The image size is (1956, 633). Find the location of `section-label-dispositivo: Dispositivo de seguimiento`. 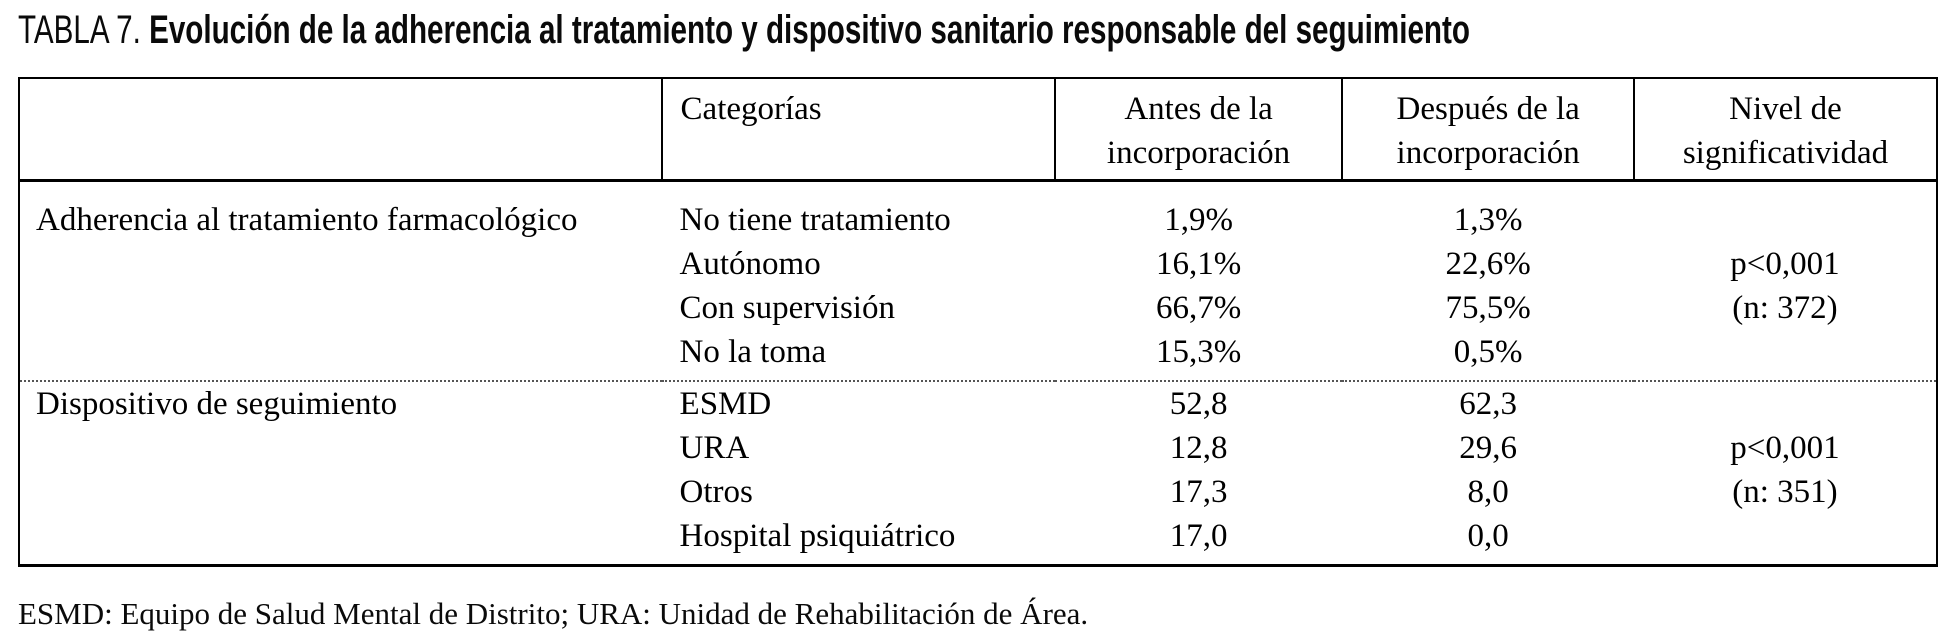

section-label-dispositivo: Dispositivo de seguimiento is located at coordinates (340, 472).